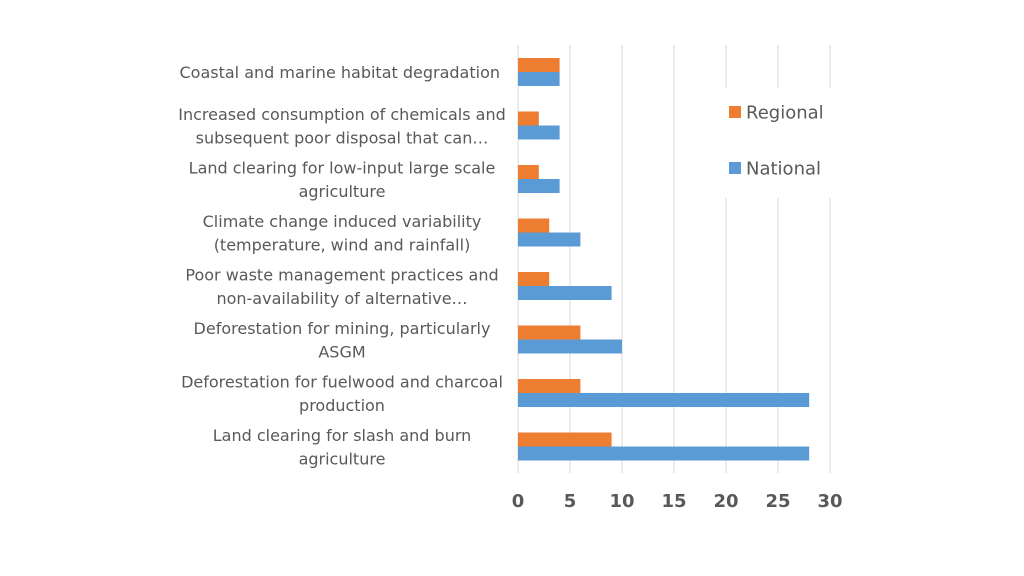 The image size is (1024, 576). I want to click on category-label-5-line-1: ASGM, so click(341, 351).